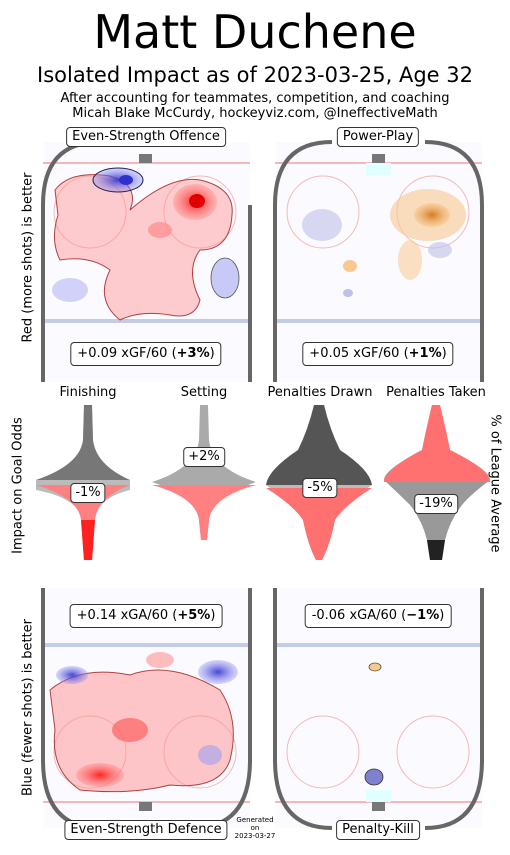  Describe the element at coordinates (255, 32) in the screenshot. I see `player-name: Matt Duchene` at that location.